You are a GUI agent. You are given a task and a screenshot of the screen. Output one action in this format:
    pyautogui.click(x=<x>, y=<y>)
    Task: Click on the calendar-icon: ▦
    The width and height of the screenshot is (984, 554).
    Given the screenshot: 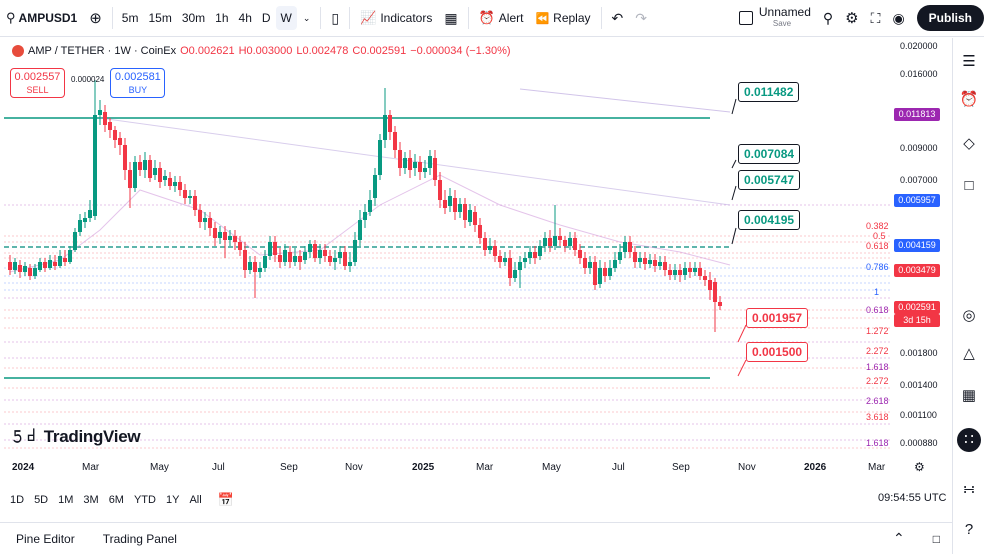 What is the action you would take?
    pyautogui.click(x=969, y=395)
    